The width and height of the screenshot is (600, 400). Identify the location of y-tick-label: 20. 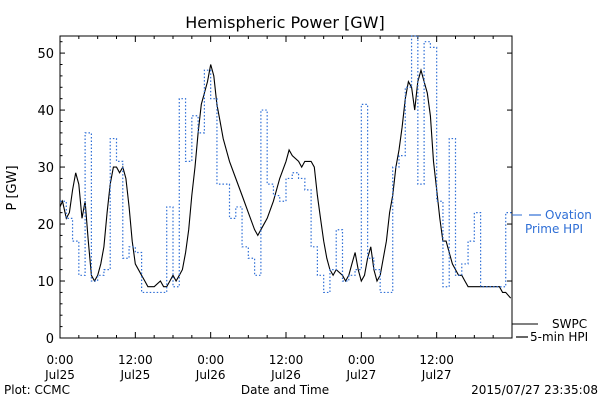
(45, 225).